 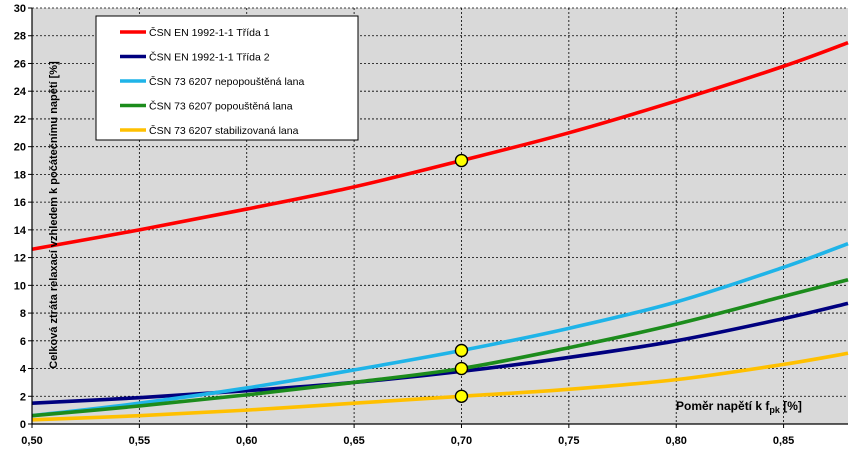 I want to click on x-tick-label: 0,85, so click(x=783, y=441).